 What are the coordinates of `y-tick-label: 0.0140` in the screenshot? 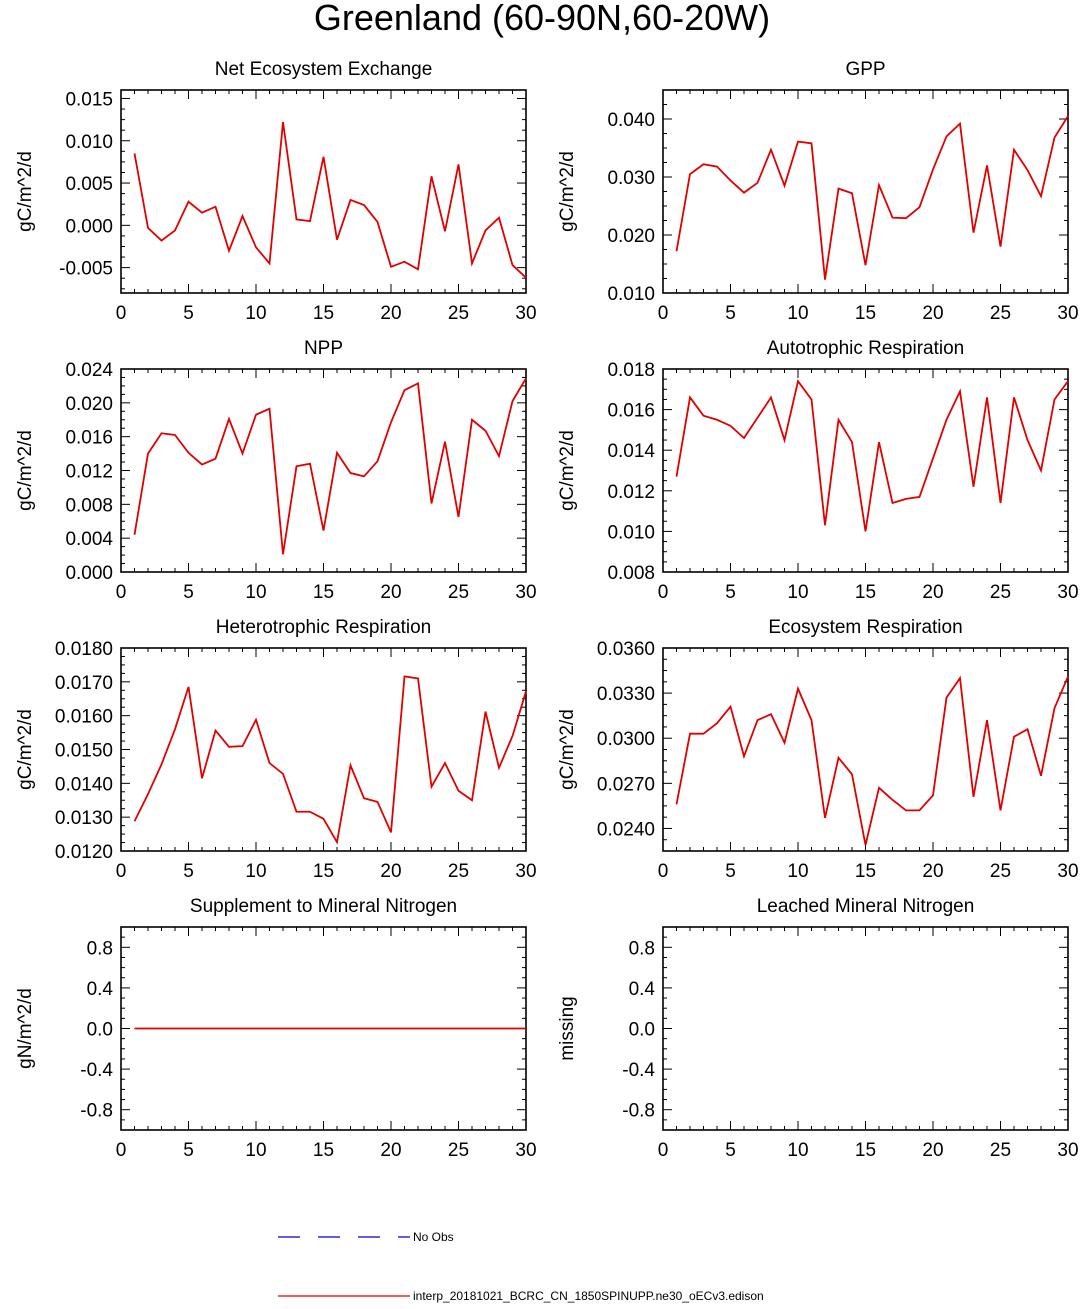 It's located at (84, 784).